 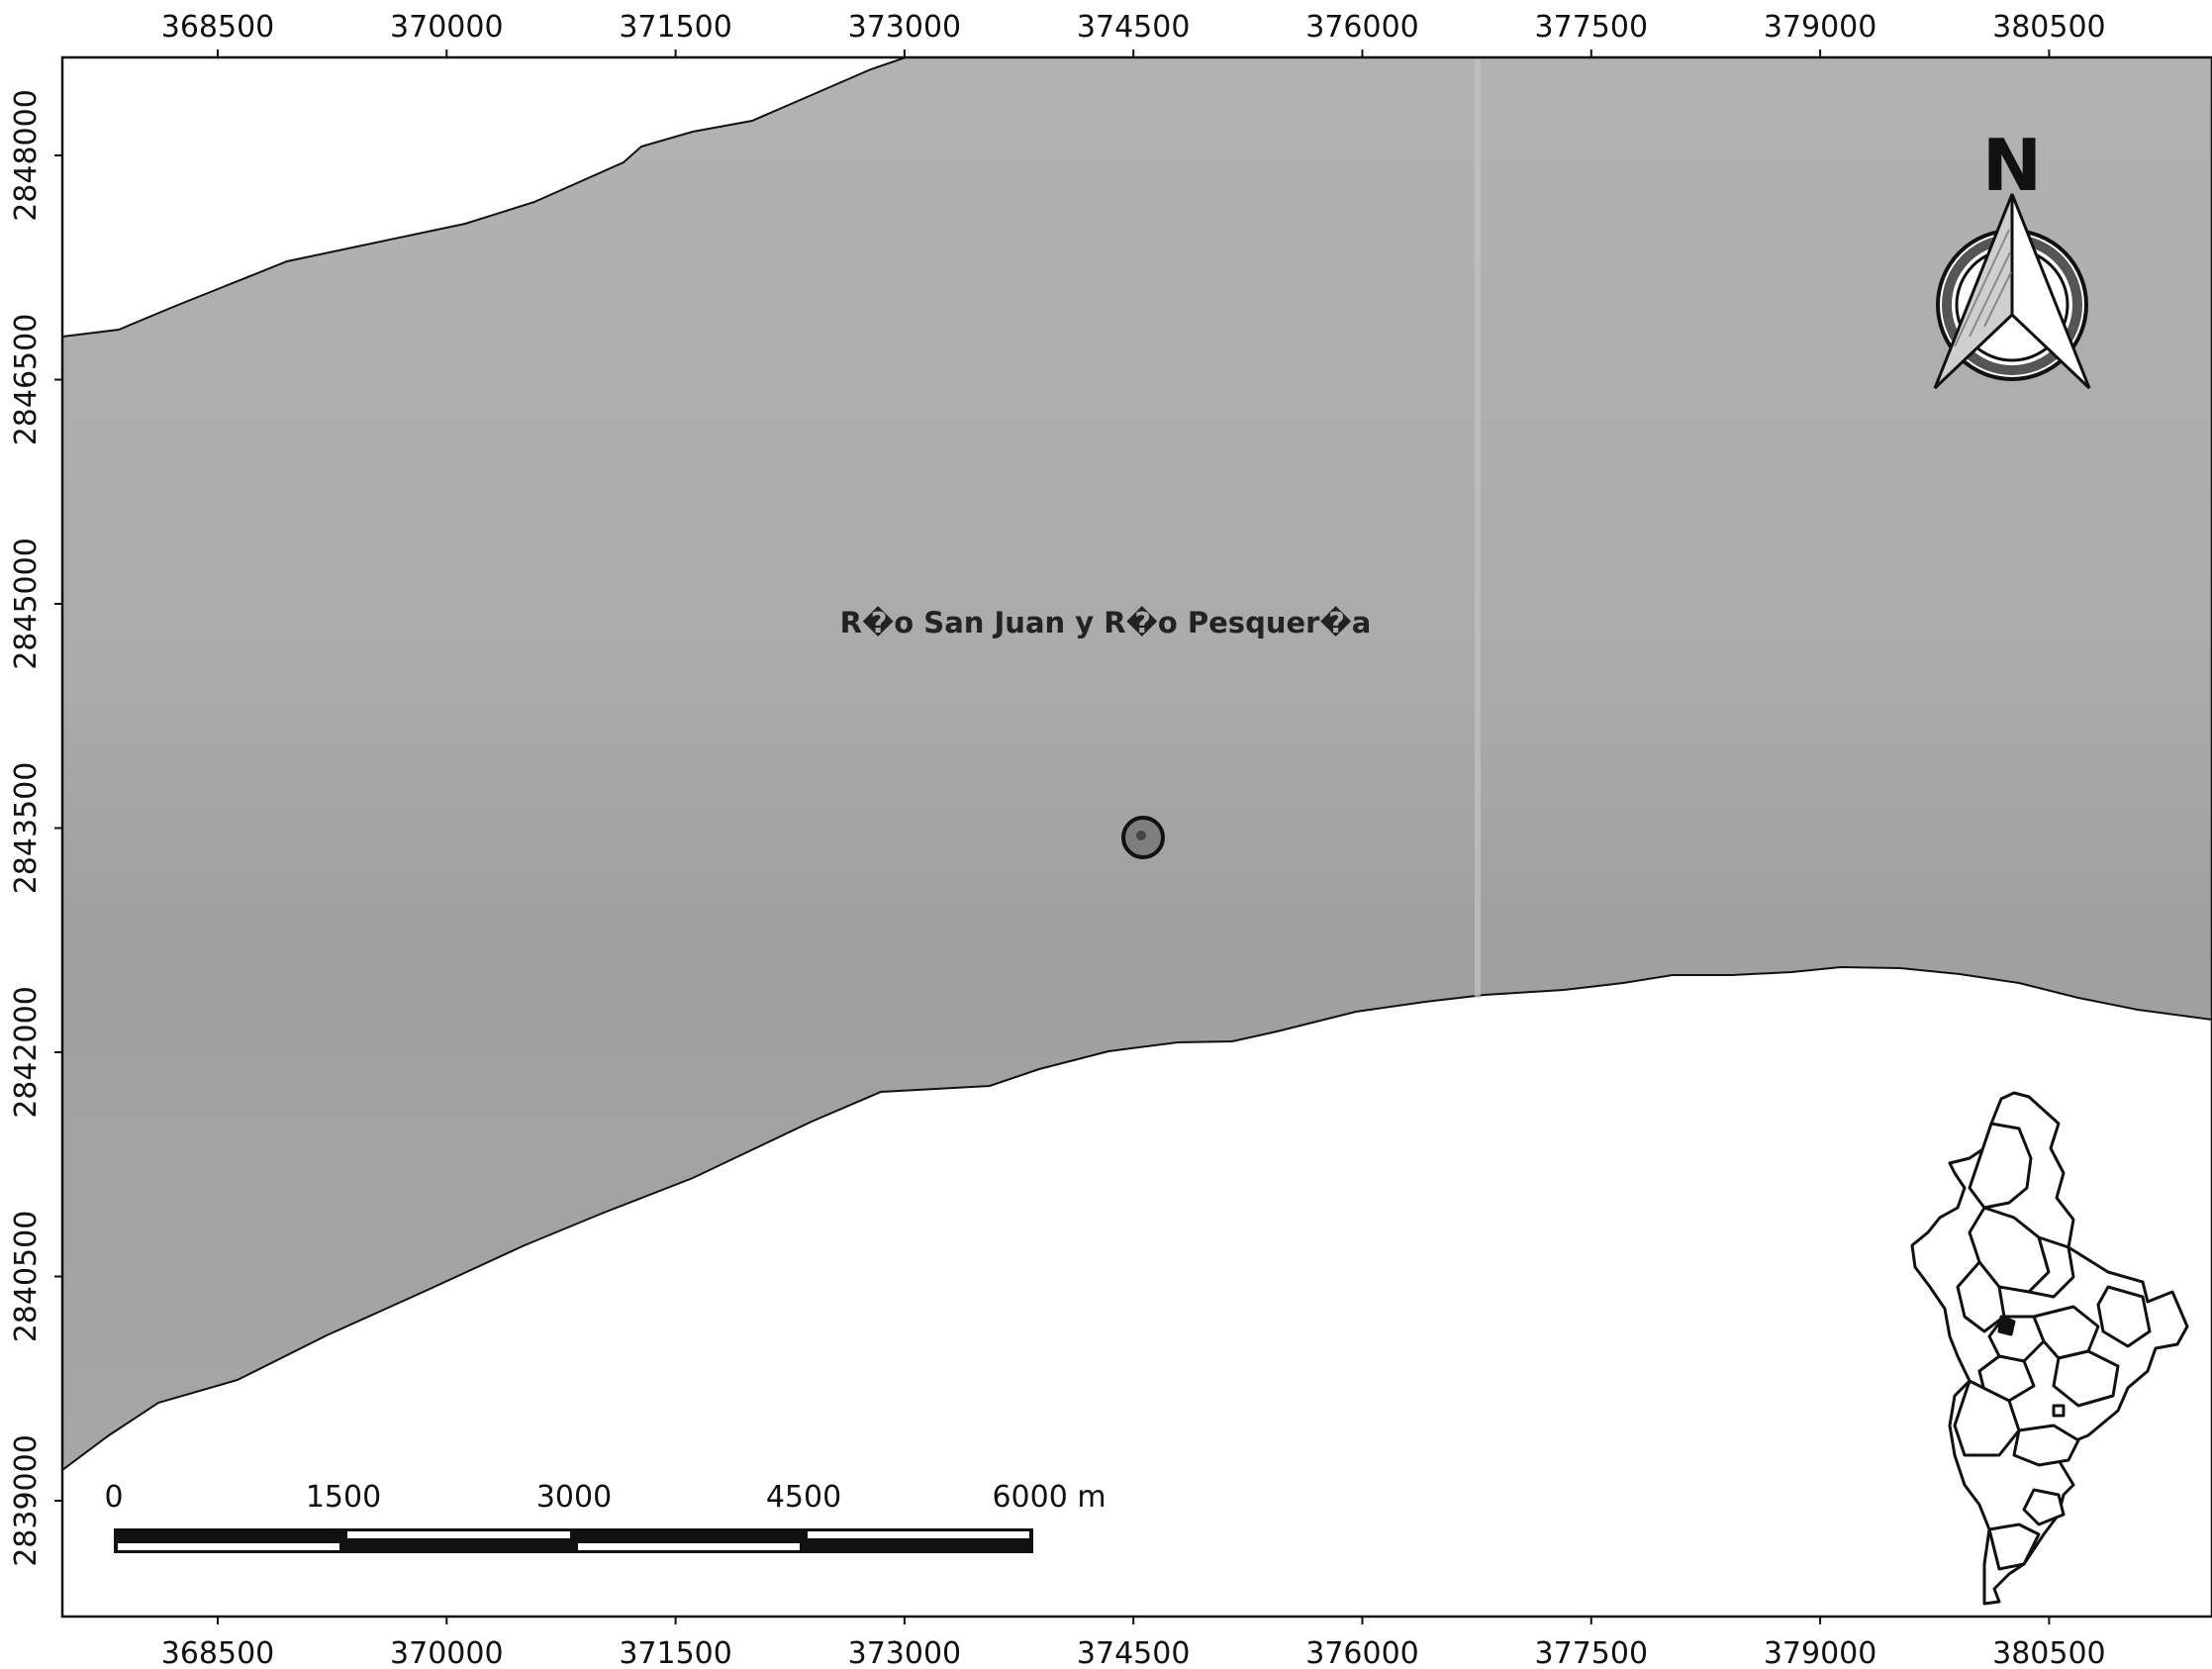 What do you see at coordinates (905, 28) in the screenshot?
I see `x-tick-label-top-373000: 373000` at bounding box center [905, 28].